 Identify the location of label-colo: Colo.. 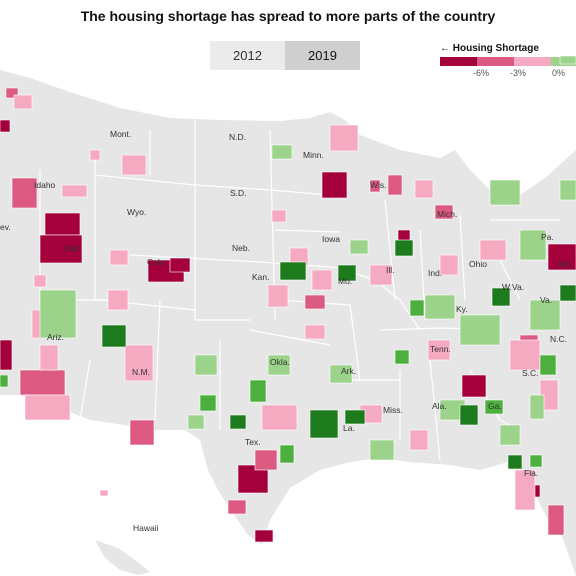
(157, 262).